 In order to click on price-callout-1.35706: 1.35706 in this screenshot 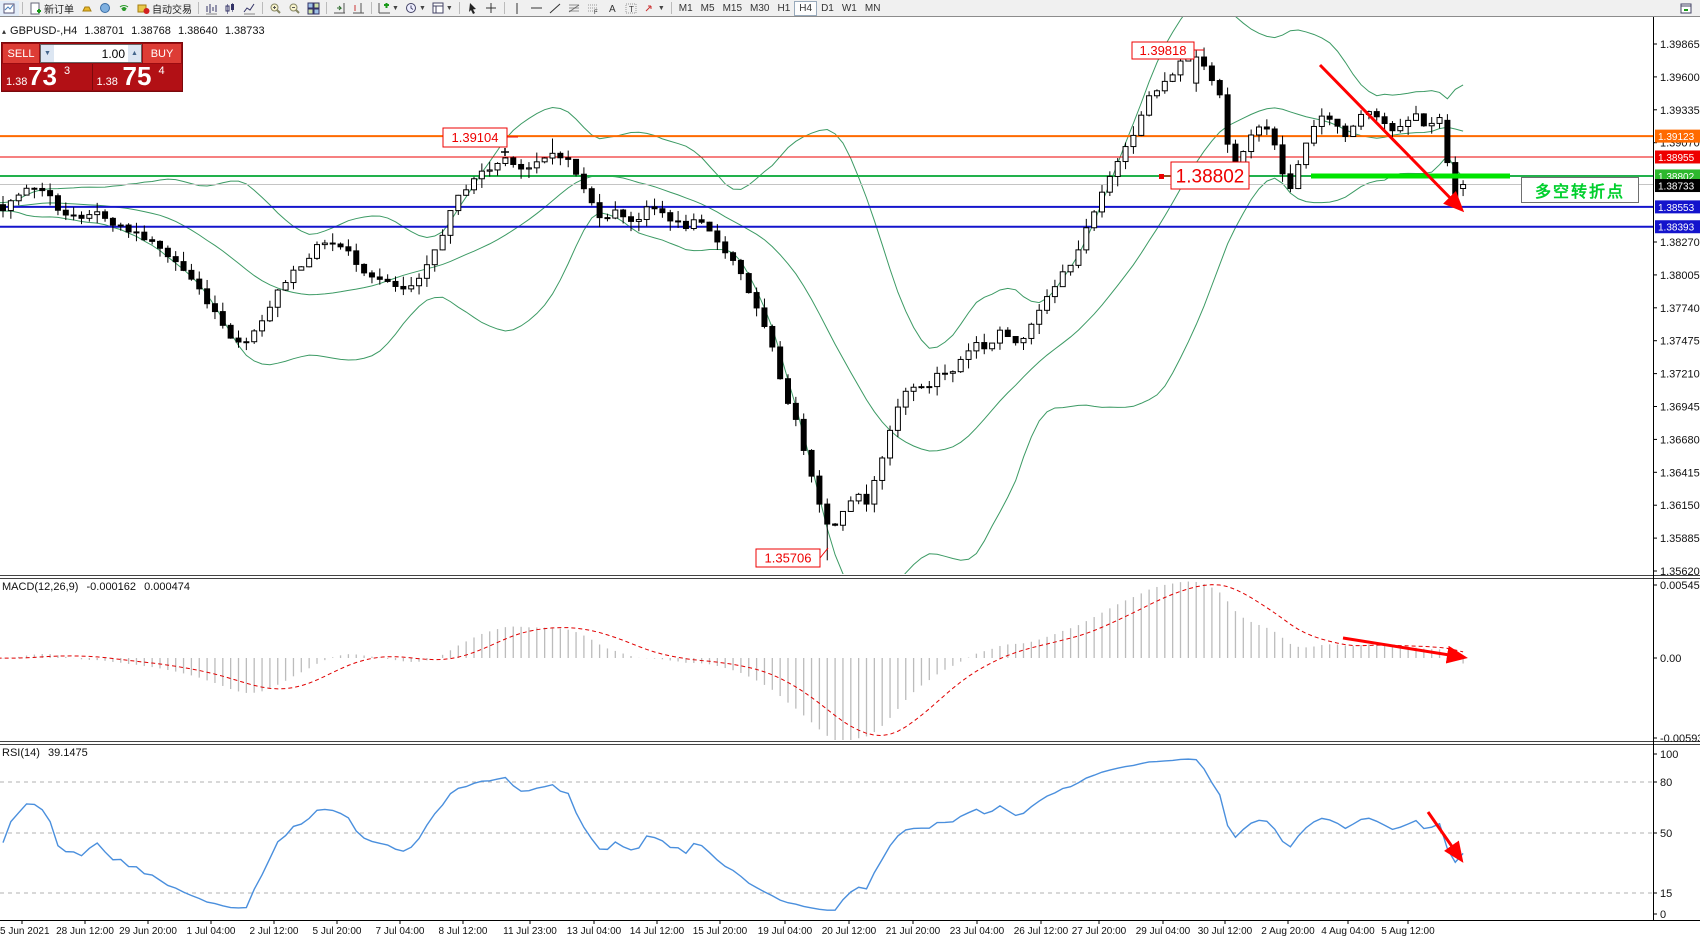, I will do `click(792, 557)`.